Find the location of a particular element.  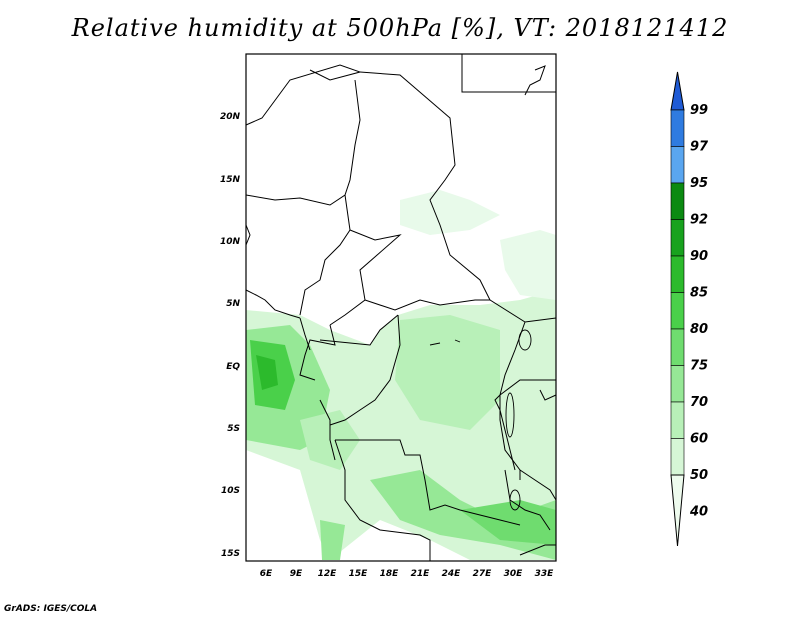

lon-tick: 21E is located at coordinates (421, 574).